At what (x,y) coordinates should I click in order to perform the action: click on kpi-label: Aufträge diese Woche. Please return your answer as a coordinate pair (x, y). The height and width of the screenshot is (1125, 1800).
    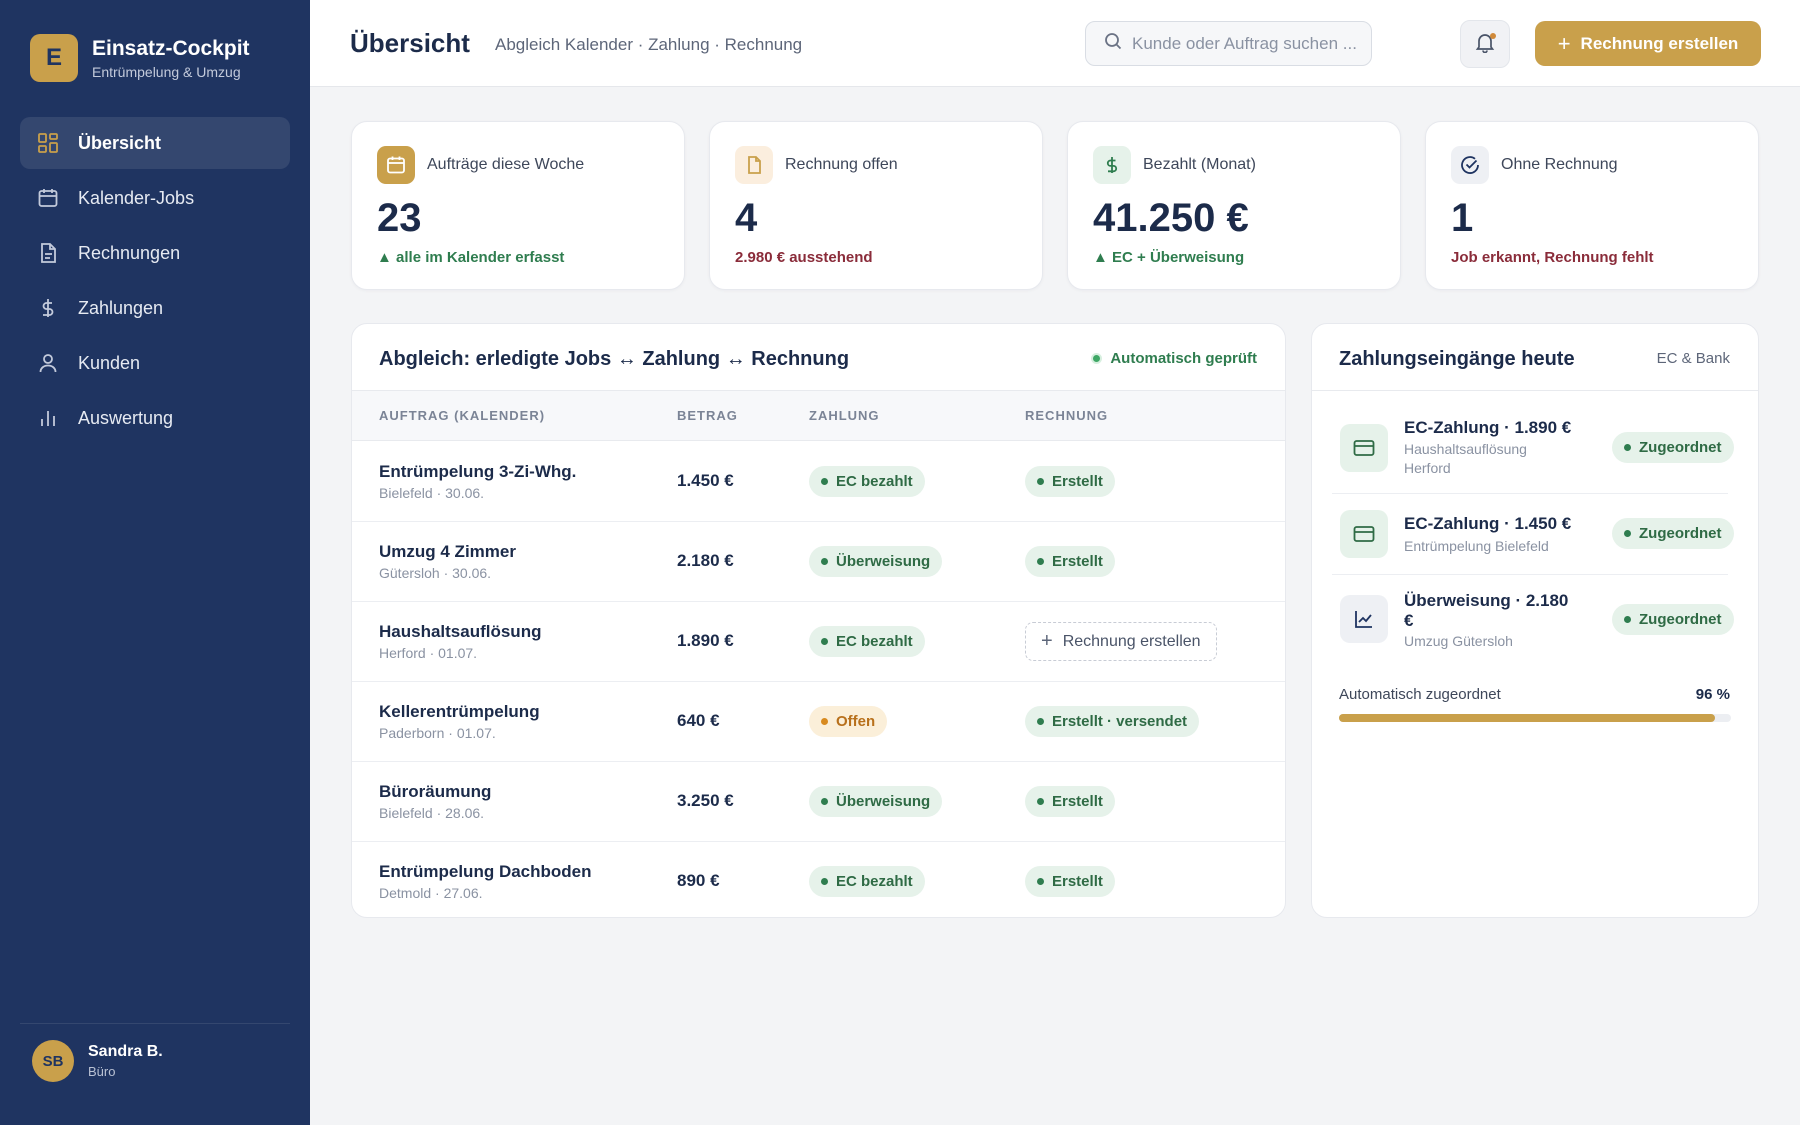
    Looking at the image, I should click on (506, 164).